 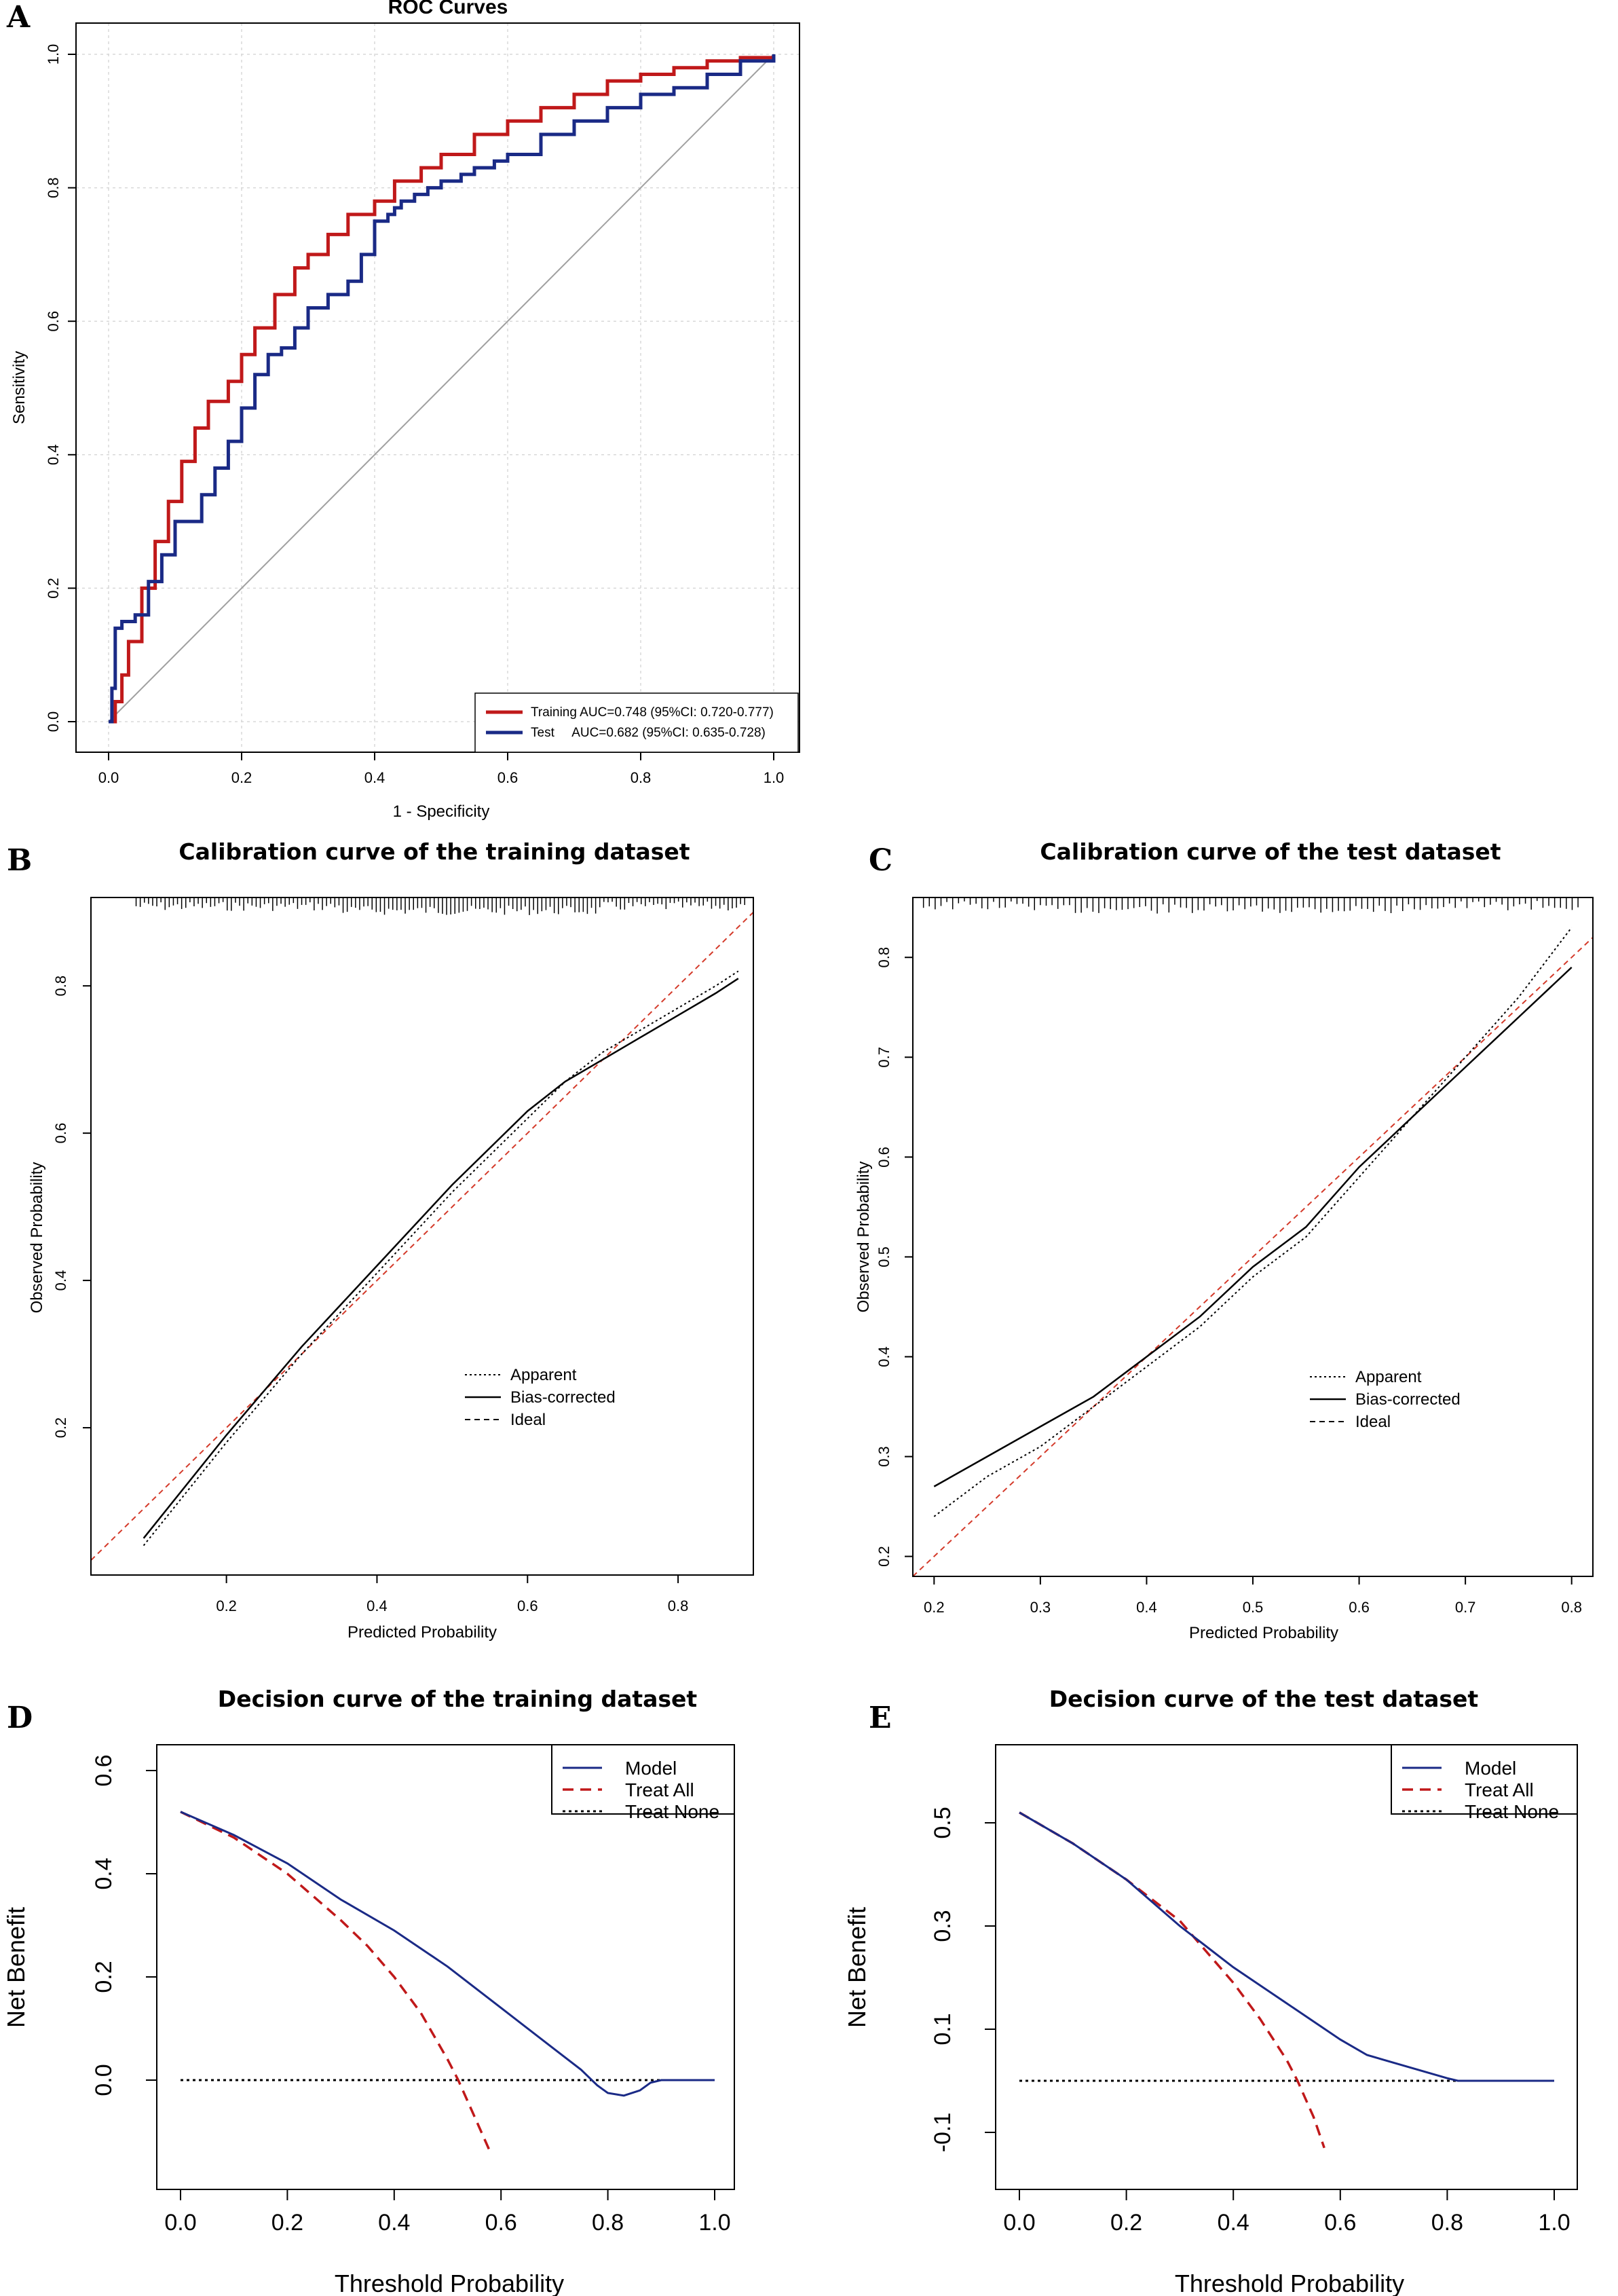 I want to click on roc-test-line, so click(x=443, y=389).